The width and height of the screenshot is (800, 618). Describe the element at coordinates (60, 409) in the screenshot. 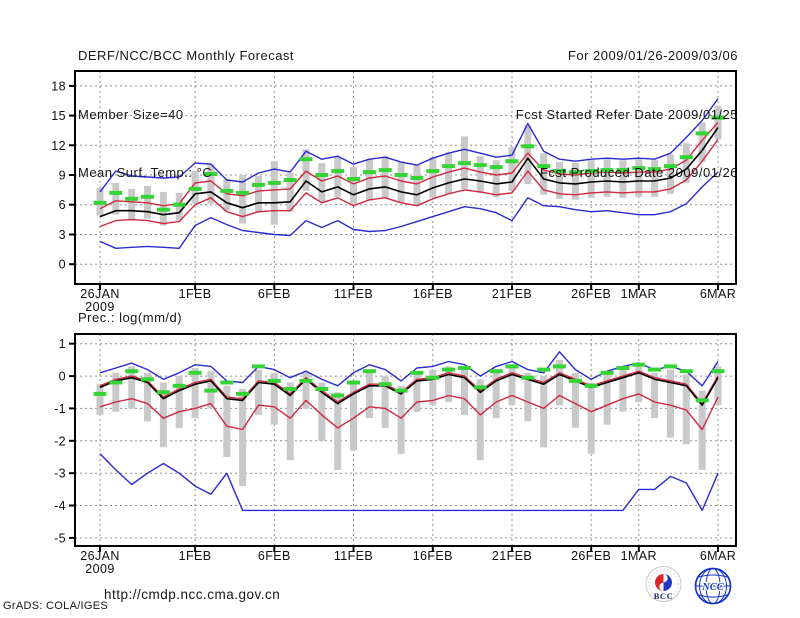

I see `svg-text: -1` at that location.